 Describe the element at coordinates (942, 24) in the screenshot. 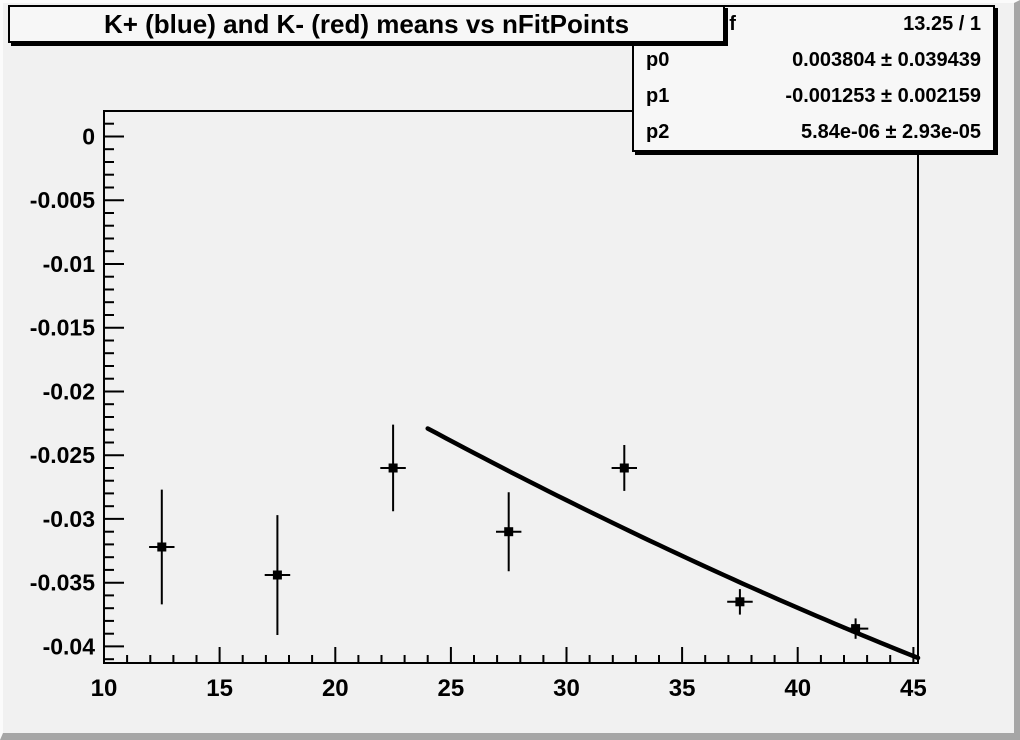

I see `chi2-value: 13.25 / 1` at that location.